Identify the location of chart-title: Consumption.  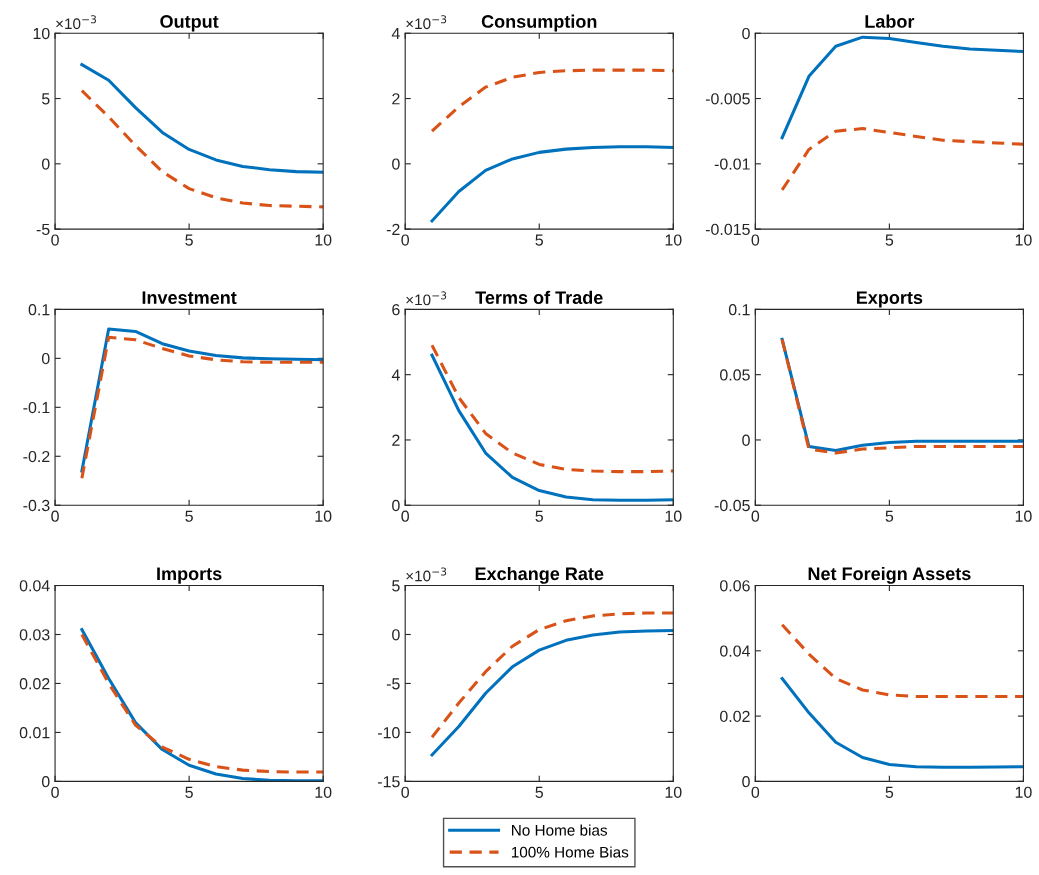
(539, 23).